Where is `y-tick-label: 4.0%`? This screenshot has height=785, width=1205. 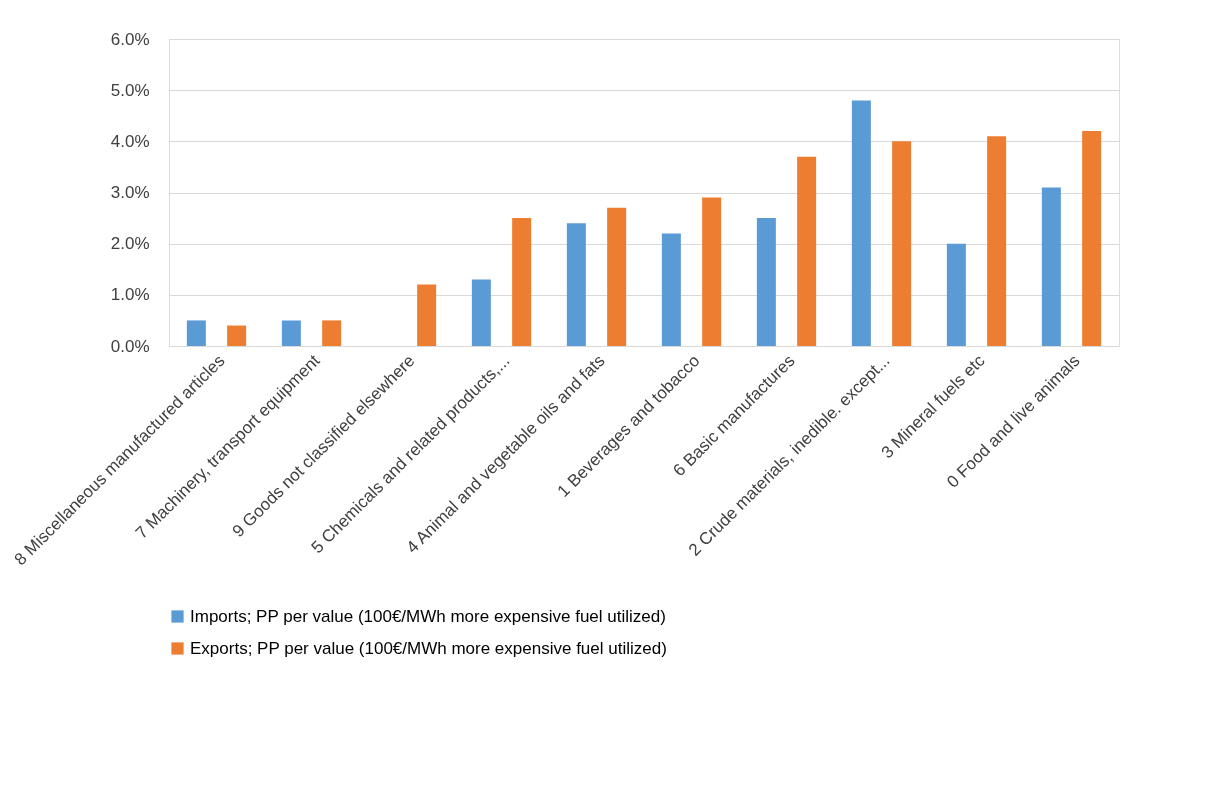
y-tick-label: 4.0% is located at coordinates (130, 141).